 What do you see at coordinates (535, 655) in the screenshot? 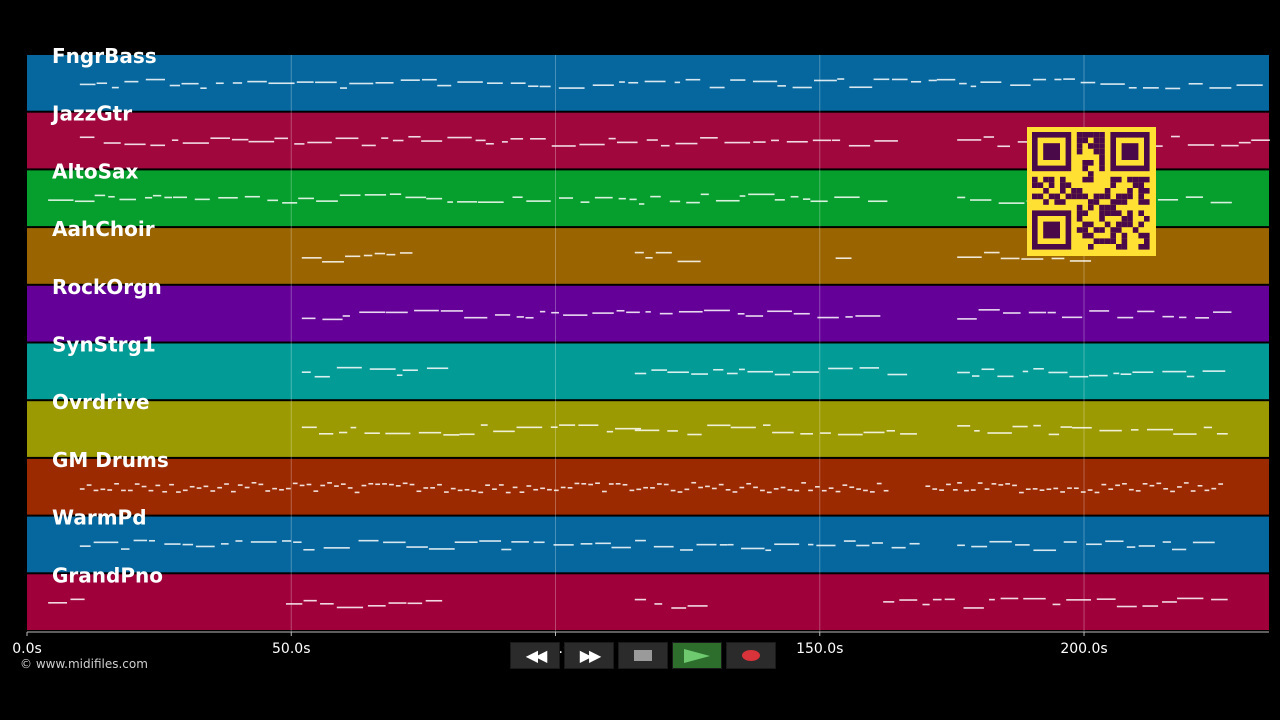
I see `rewind-button: ◀◀` at bounding box center [535, 655].